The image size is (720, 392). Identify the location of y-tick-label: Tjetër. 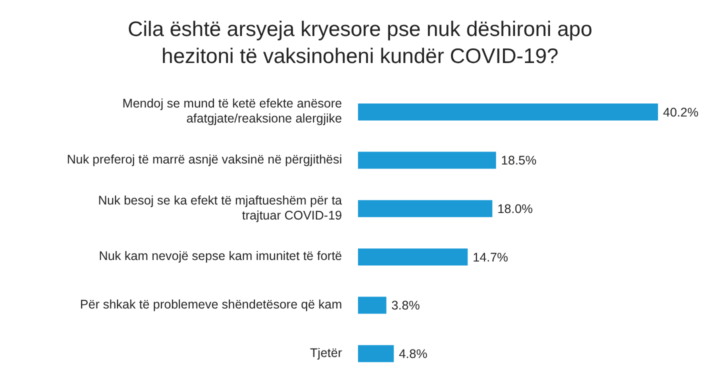
(326, 353).